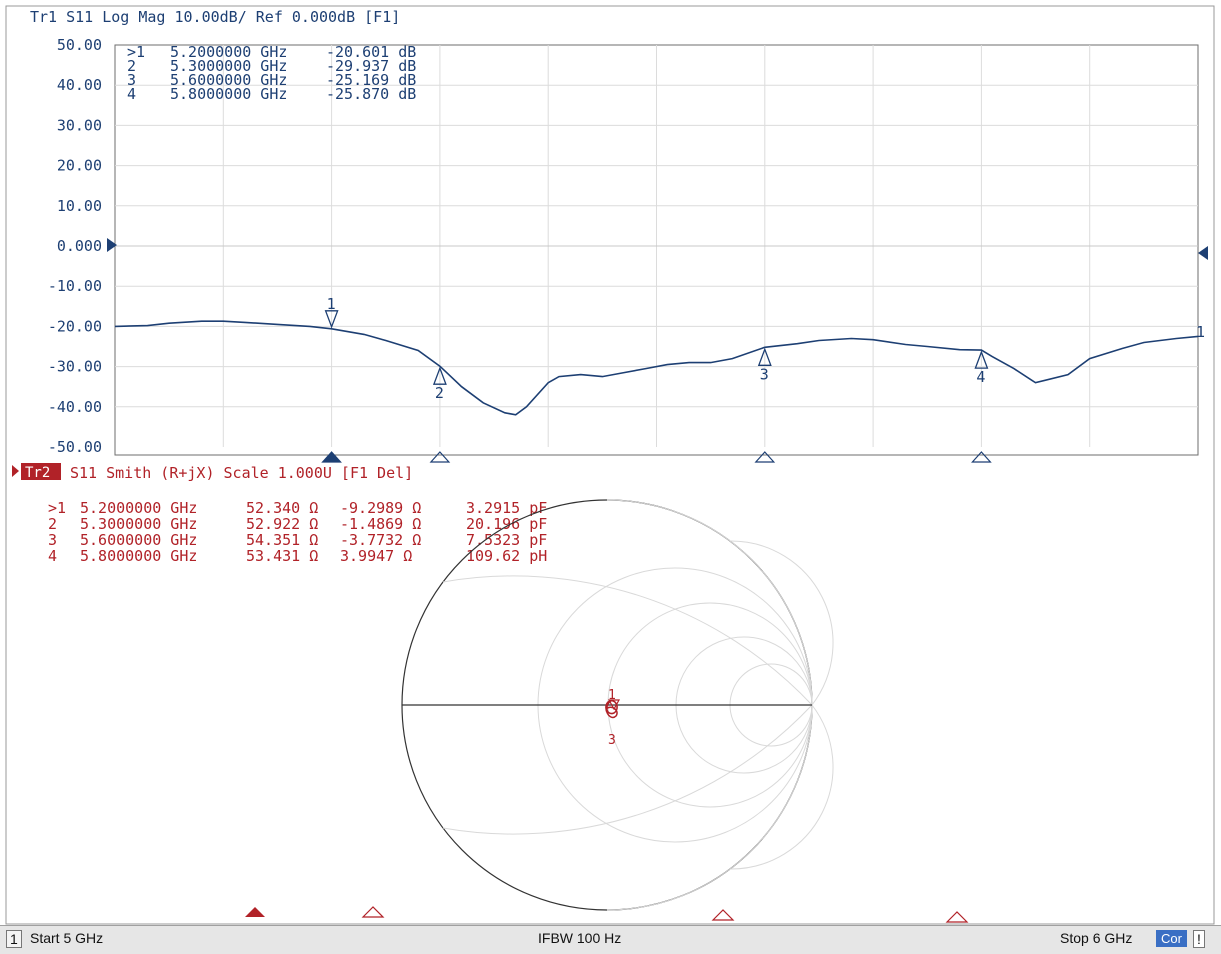 The image size is (1221, 954). Describe the element at coordinates (131, 94) in the screenshot. I see `trace1-marker-num: 4` at that location.